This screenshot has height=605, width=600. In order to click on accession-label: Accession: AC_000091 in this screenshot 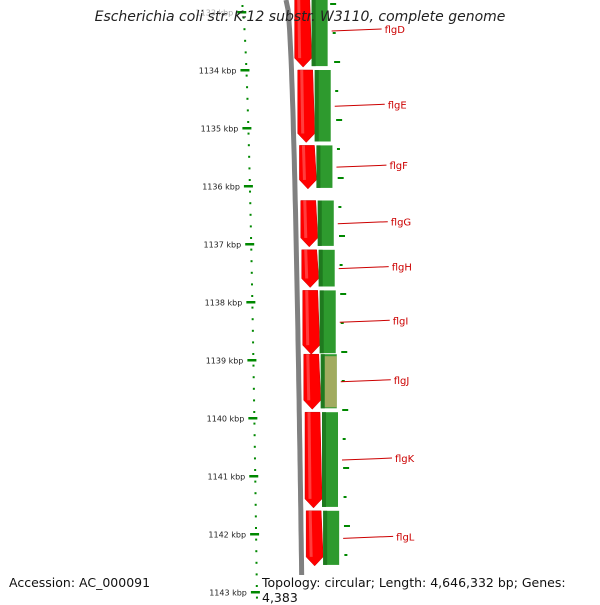, I will do `click(80, 582)`.